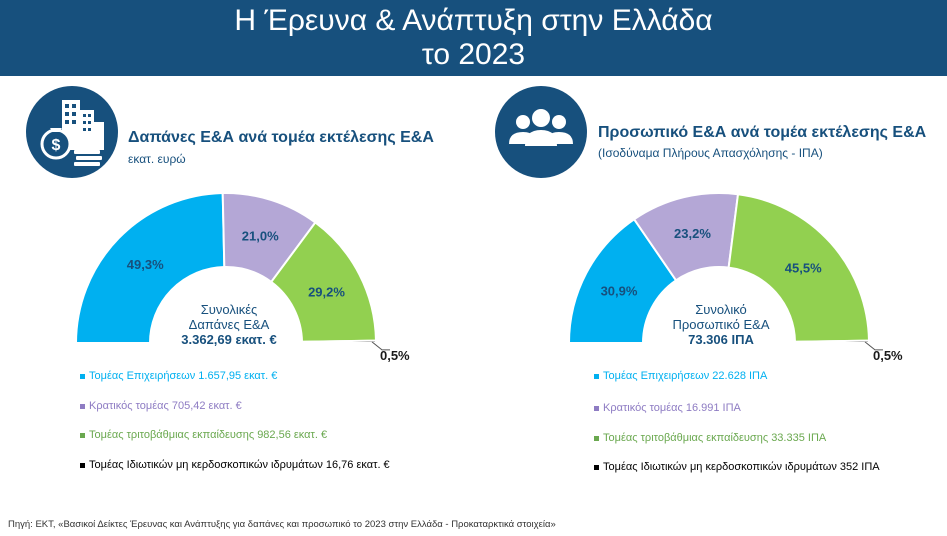  Describe the element at coordinates (183, 376) in the screenshot. I see `legend-label: Τομέας Επιχειρήσεων 1.657,95 εκατ. €` at that location.